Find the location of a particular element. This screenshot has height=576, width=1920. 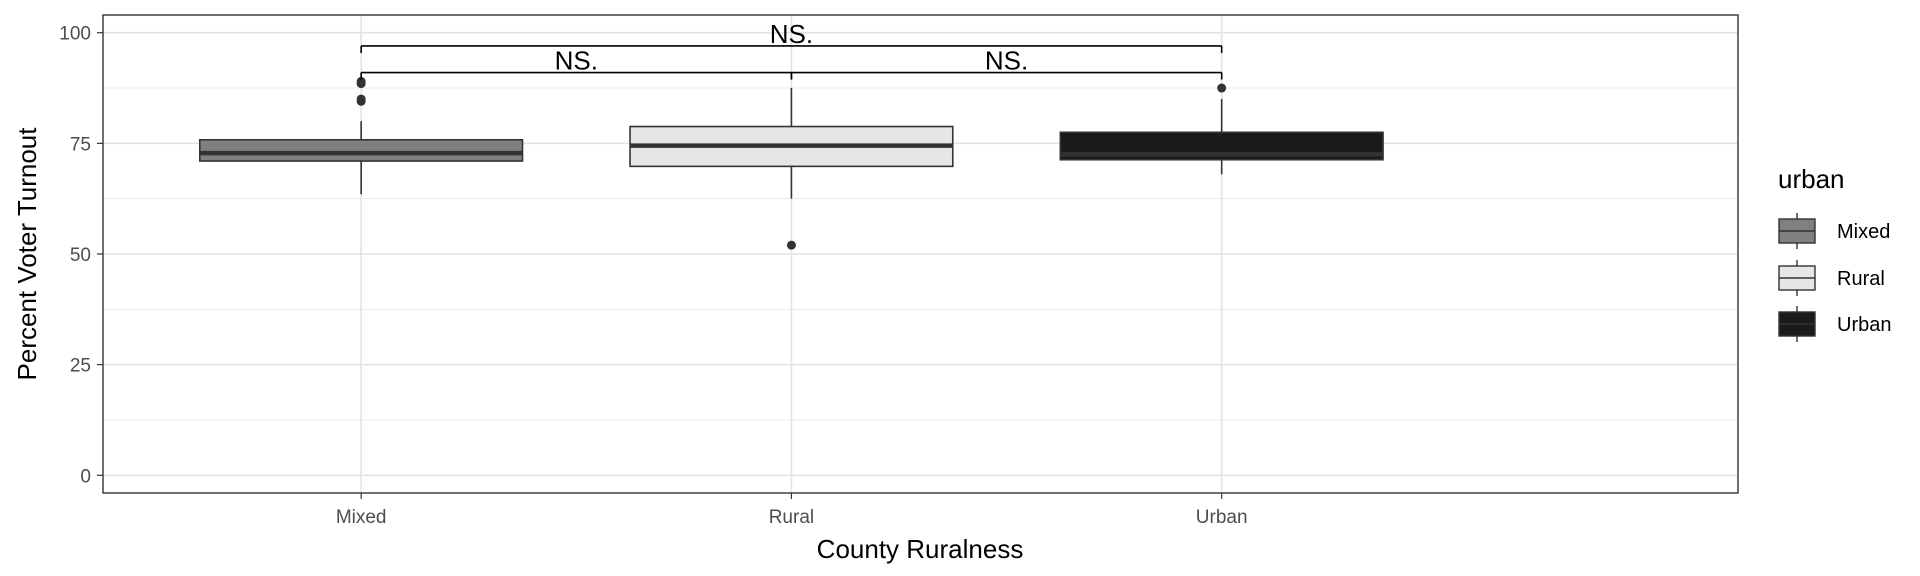

box-urban is located at coordinates (1221, 129).